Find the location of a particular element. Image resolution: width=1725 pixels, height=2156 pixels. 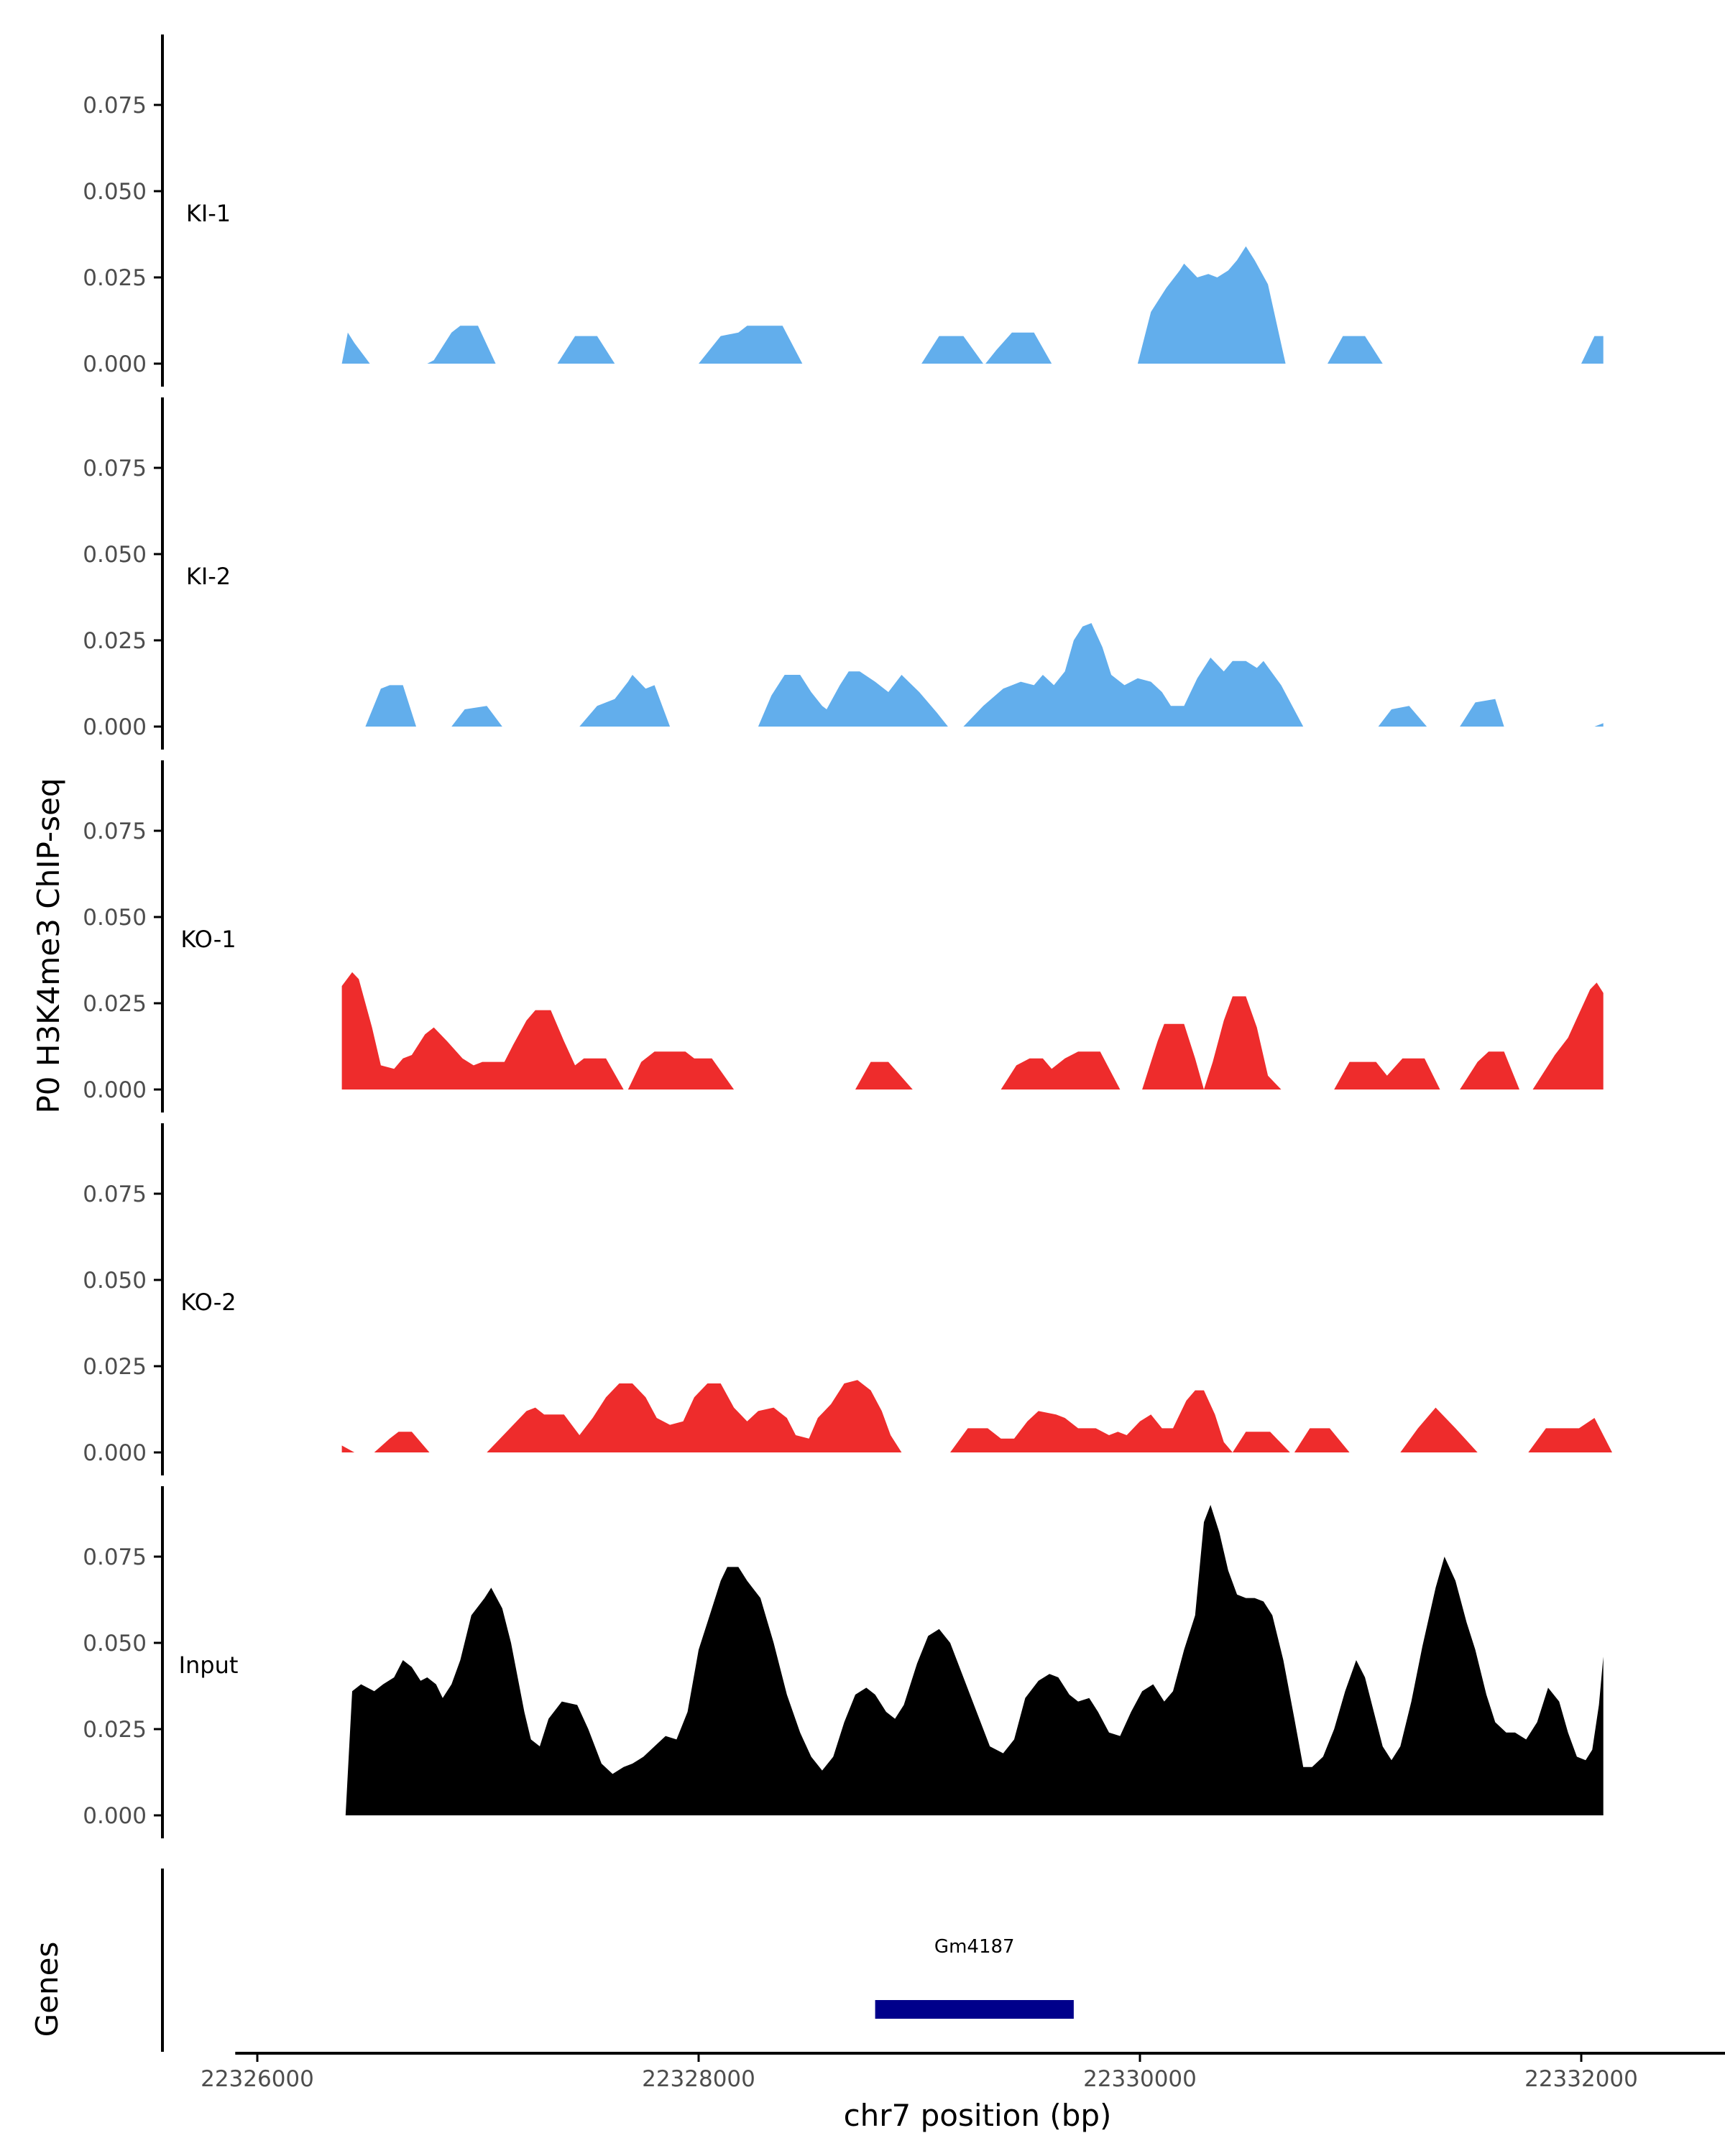

gene-track-title: Genes is located at coordinates (47, 1990).